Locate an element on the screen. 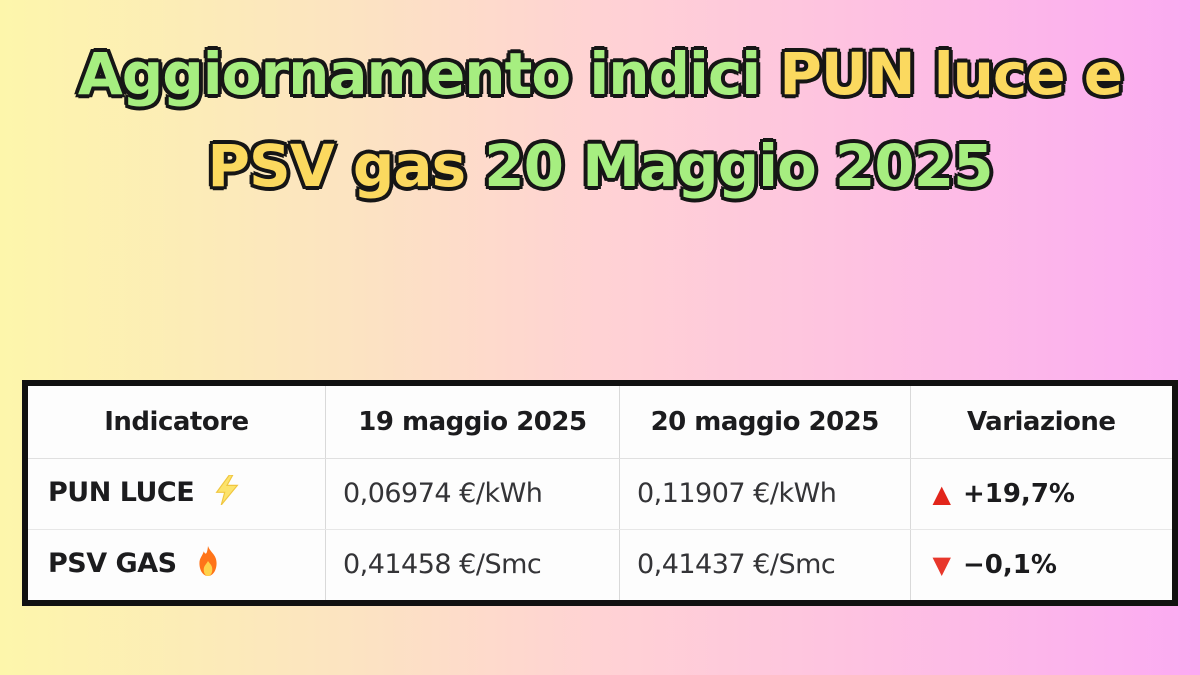 The width and height of the screenshot is (1200, 675). indicator-pun-luce: PUN LUCE is located at coordinates (177, 494).